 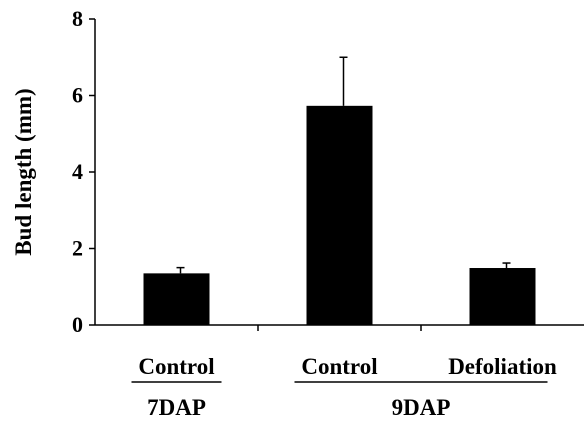 I want to click on group-label: 9DAP, so click(x=421, y=407).